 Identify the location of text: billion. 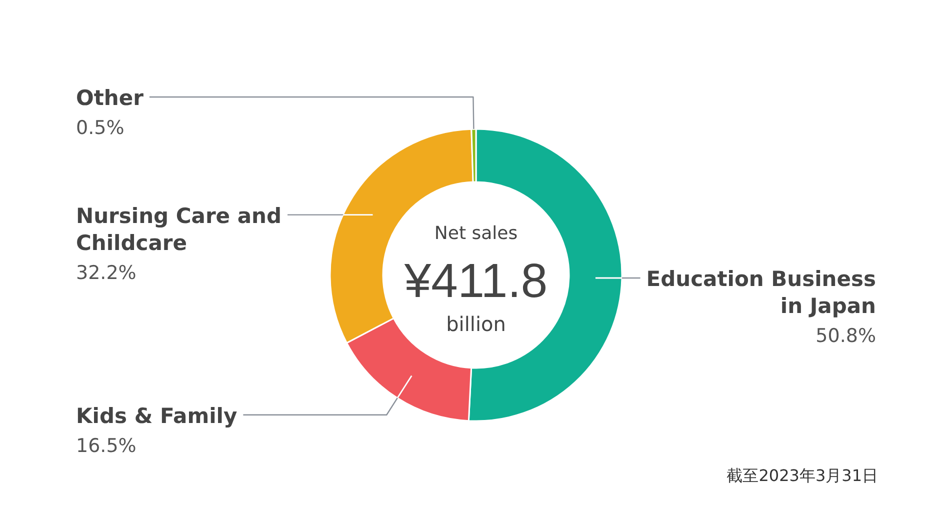
(476, 324).